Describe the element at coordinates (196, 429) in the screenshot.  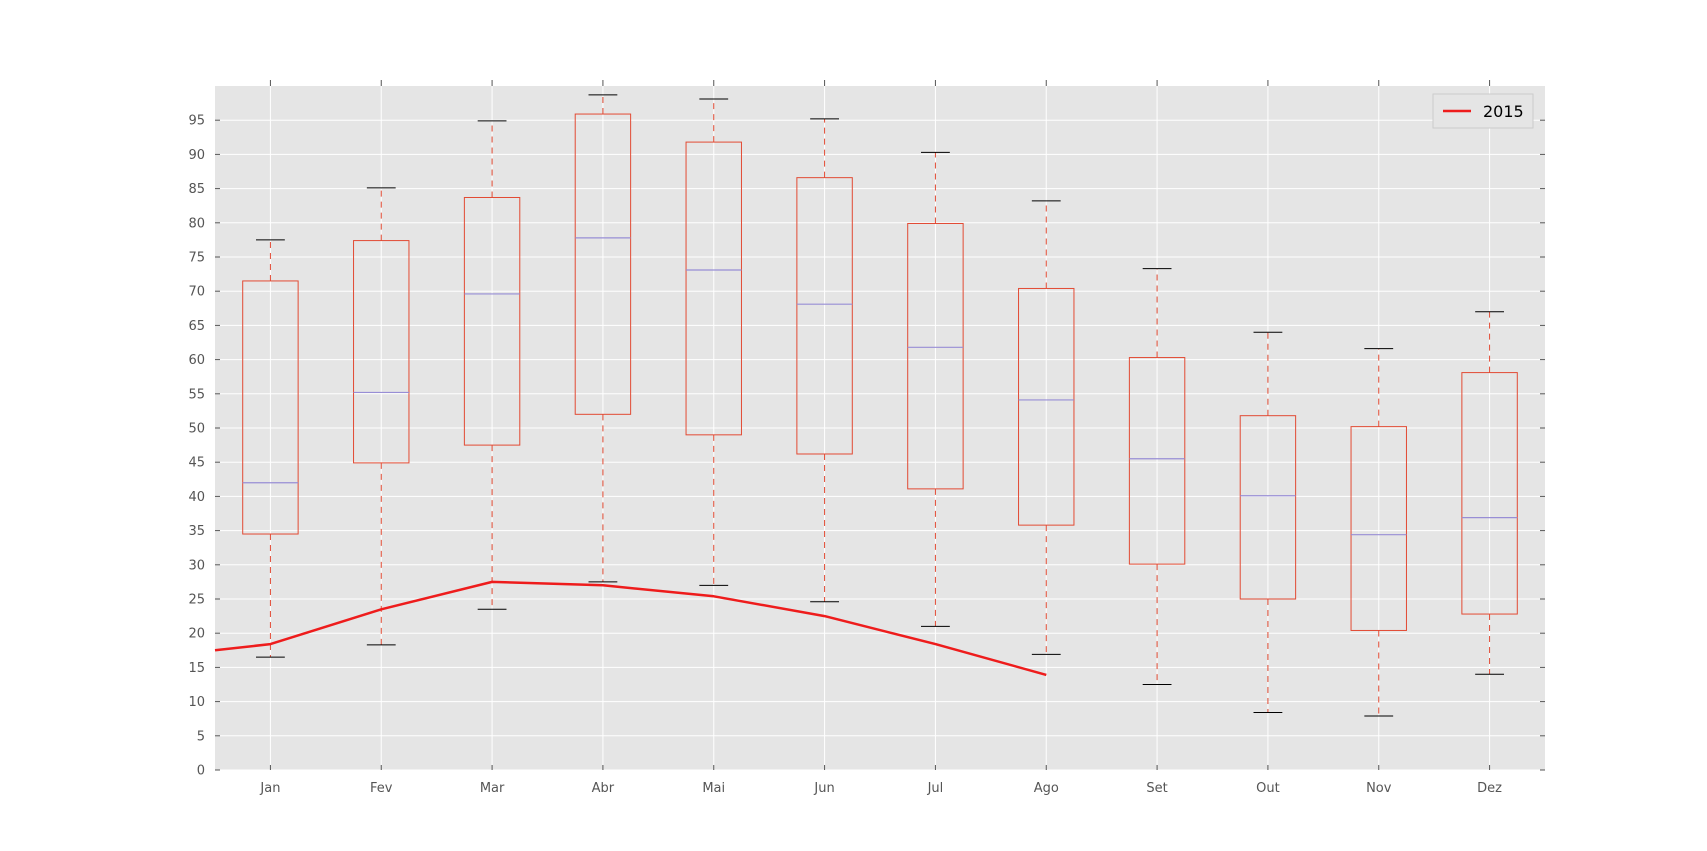
I see `ytick-label-50: 50` at that location.